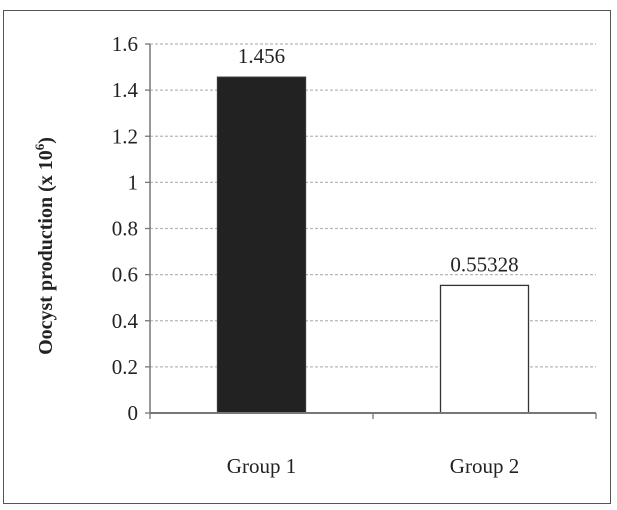  I want to click on y-tick-label: 1.6, so click(125, 44).